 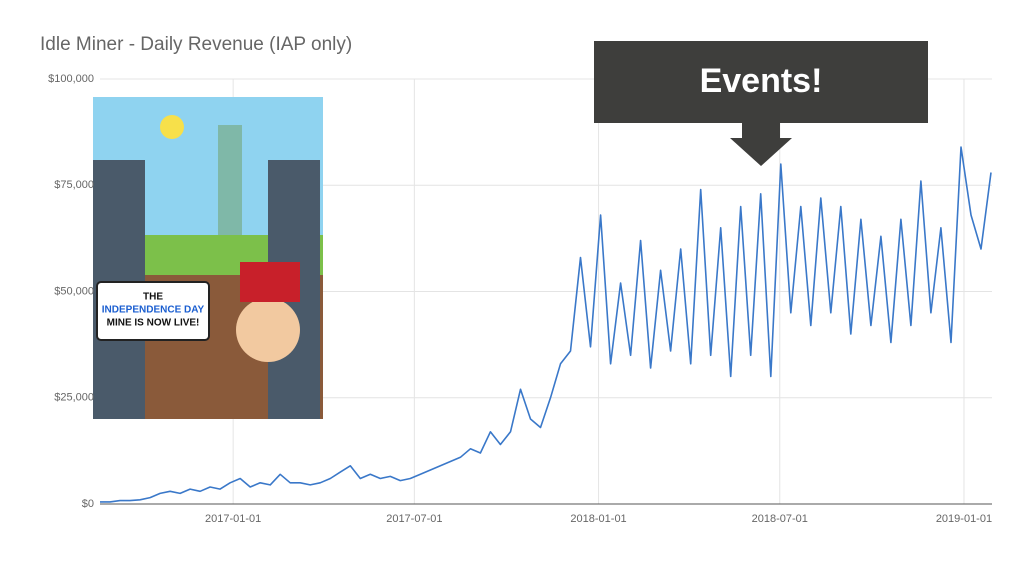 What do you see at coordinates (780, 519) in the screenshot?
I see `x-tick-label: 2018-07-01` at bounding box center [780, 519].